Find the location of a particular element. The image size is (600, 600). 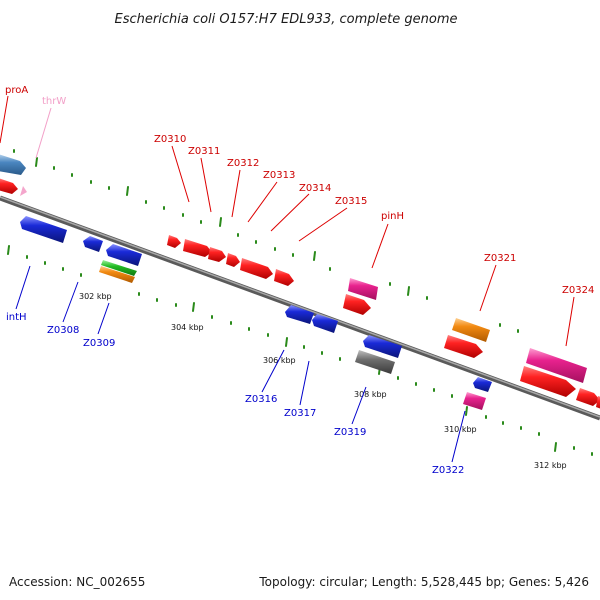

gene-label: Z0322 is located at coordinates (448, 470).